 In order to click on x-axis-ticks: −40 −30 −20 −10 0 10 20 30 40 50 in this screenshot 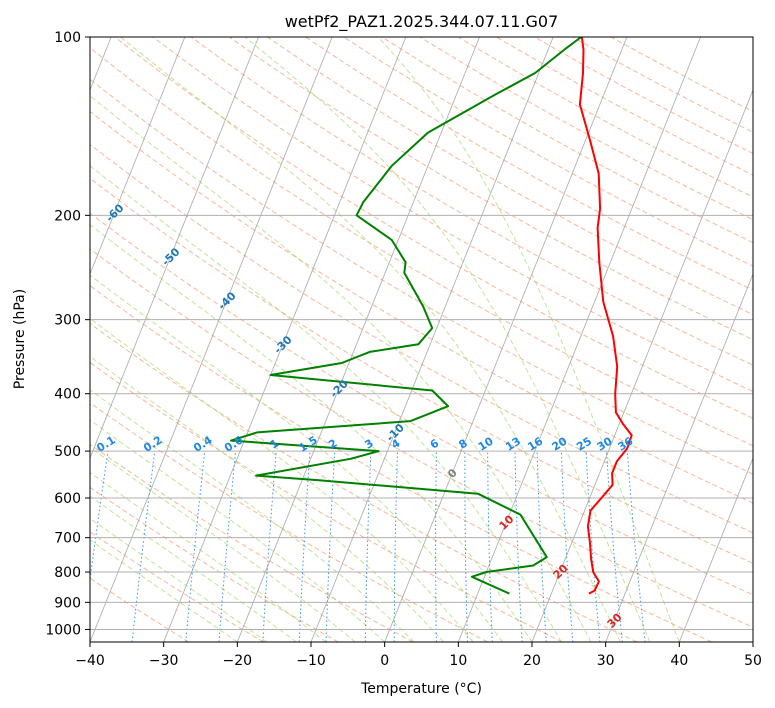, I will do `click(418, 655)`.